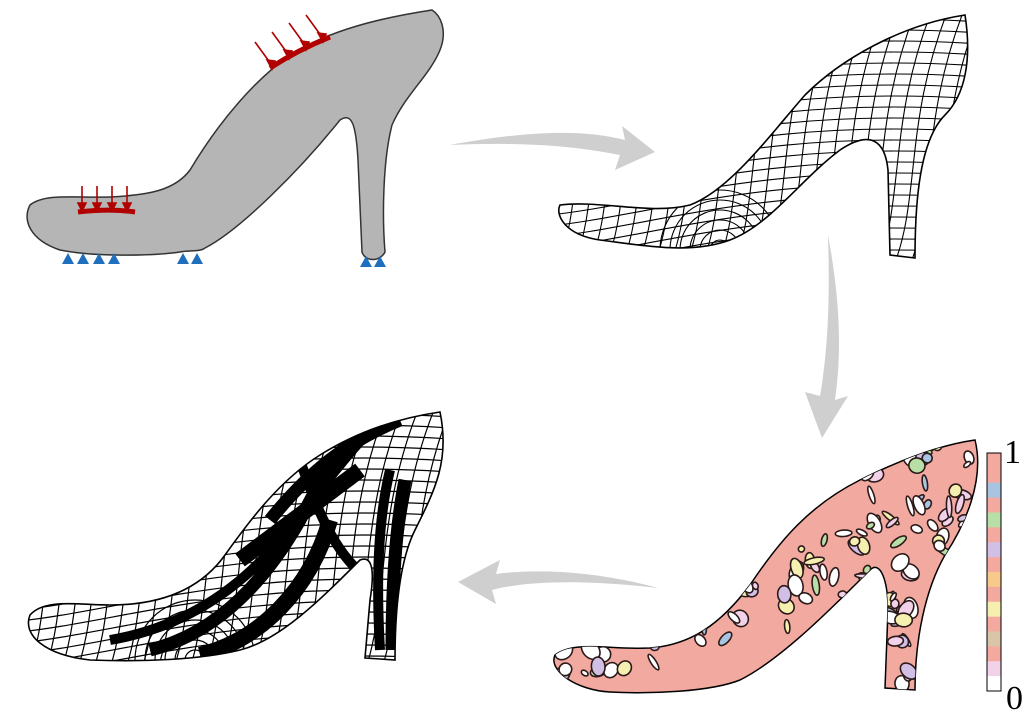 The image size is (1029, 718). I want to click on shoe-design-domain, so click(235, 135).